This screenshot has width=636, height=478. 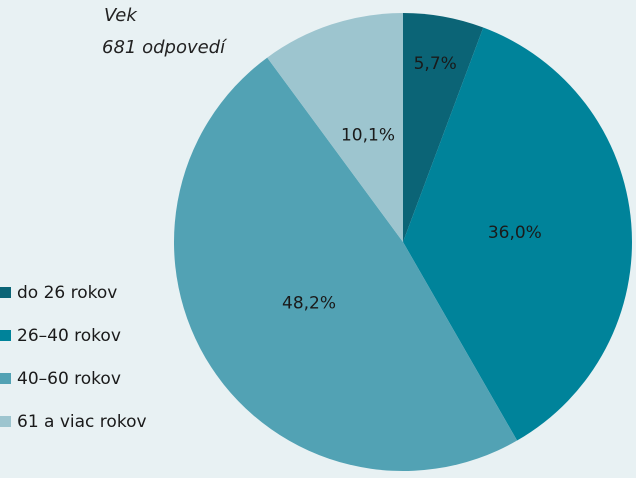 I want to click on legend-label: 26–40 rokov, so click(x=69, y=336).